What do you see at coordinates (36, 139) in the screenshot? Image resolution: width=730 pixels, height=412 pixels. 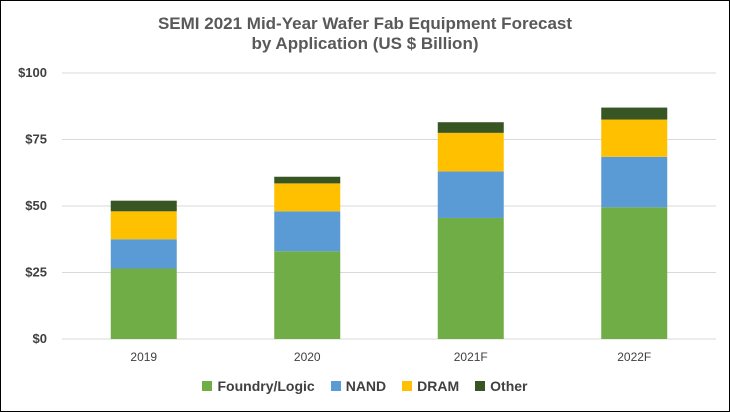 I see `y-tick-label: $75` at bounding box center [36, 139].